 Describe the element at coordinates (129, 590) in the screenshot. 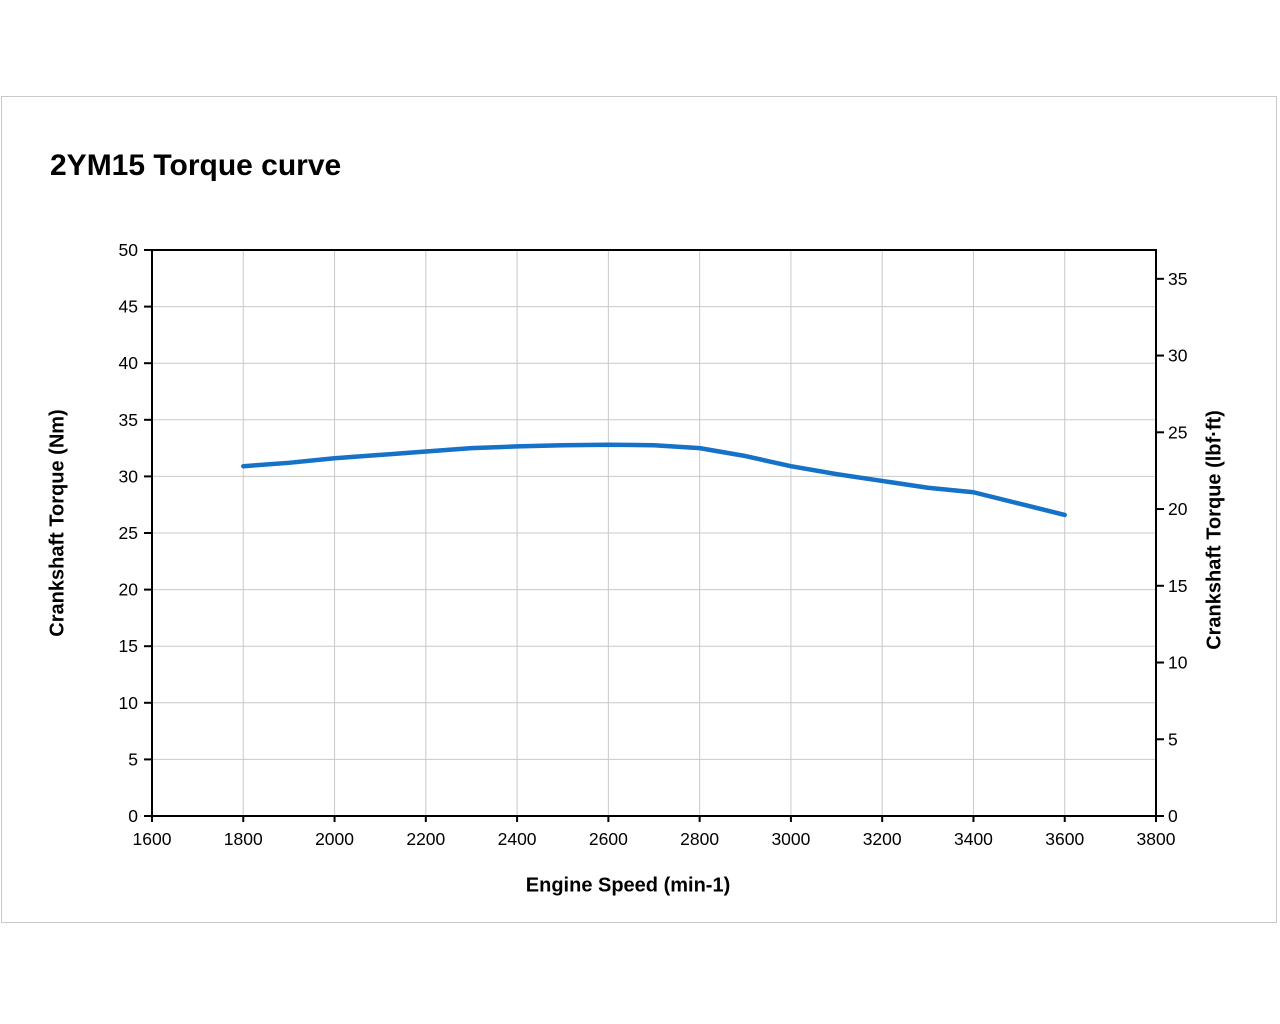

I see `y-tick-label-left: 20` at that location.